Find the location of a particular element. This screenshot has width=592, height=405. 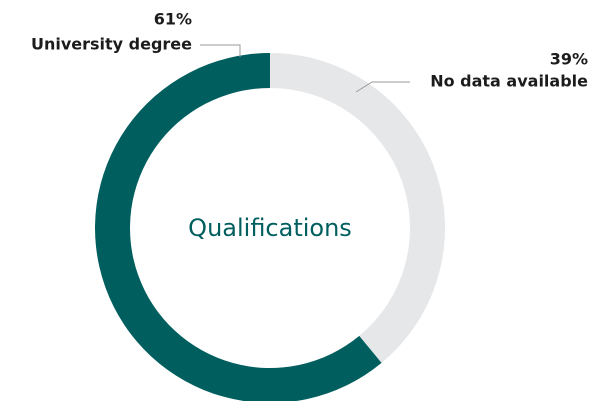

category-label: No data available is located at coordinates (509, 81).